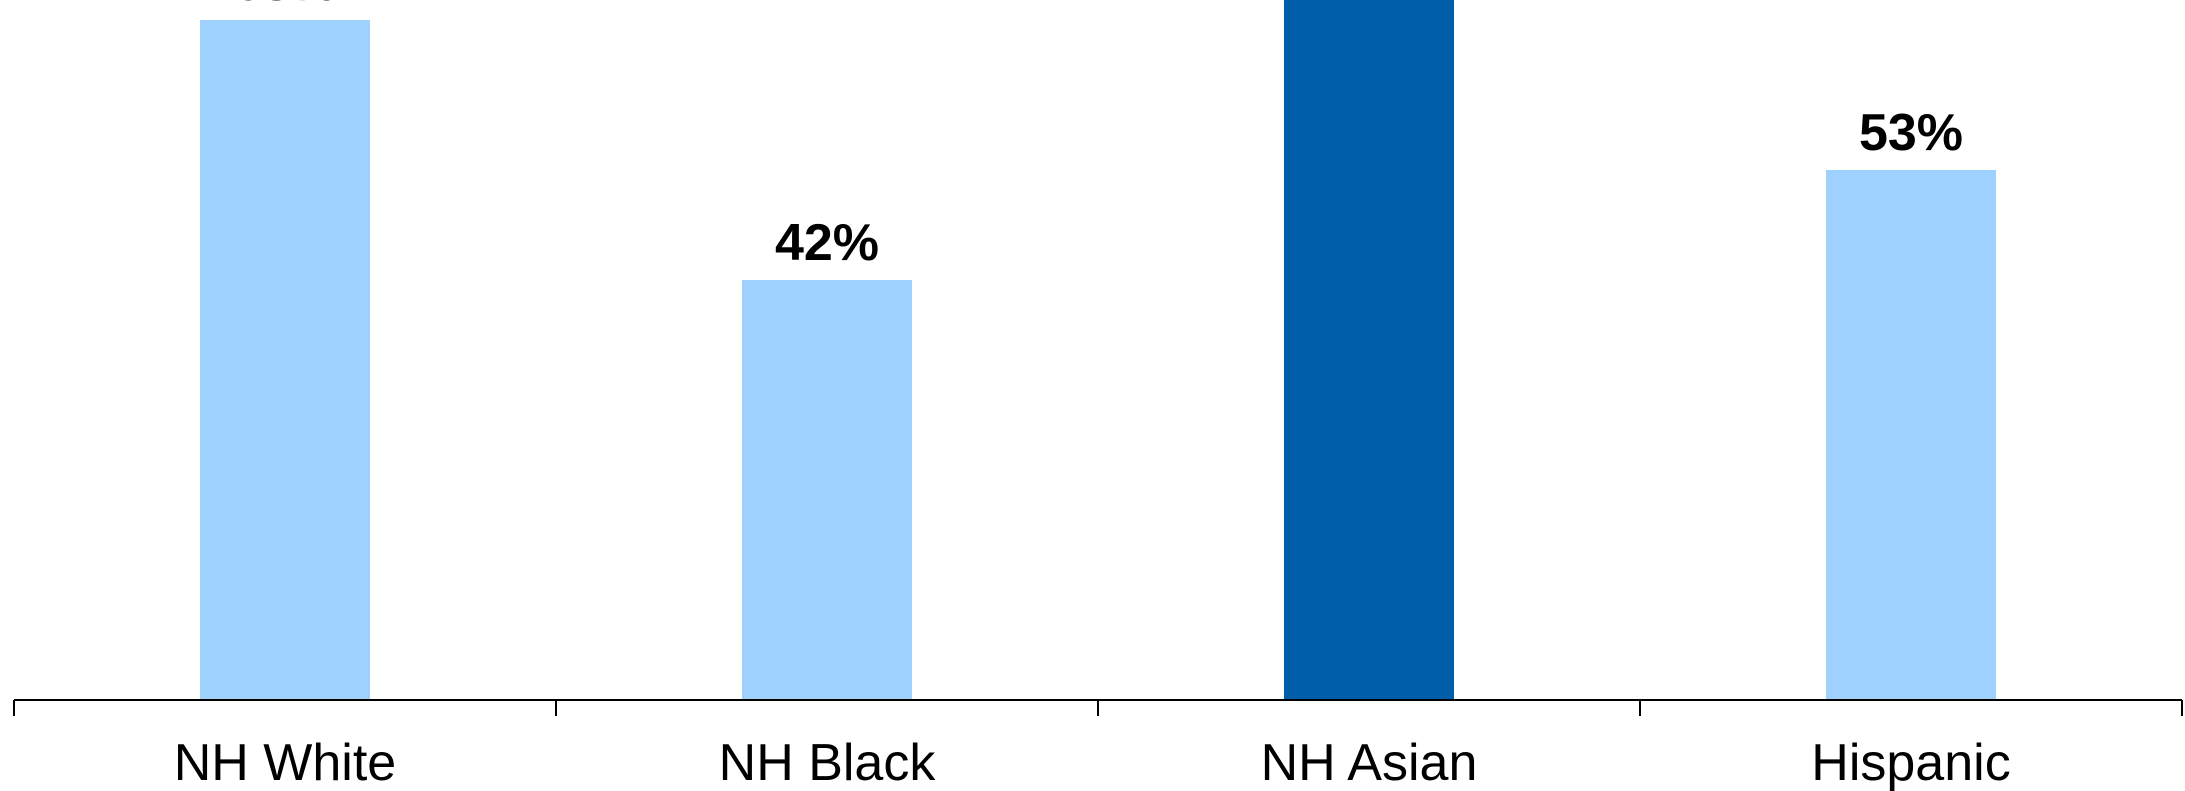 The image size is (2185, 791). Describe the element at coordinates (827, 243) in the screenshot. I see `bar-value-label: 42%` at that location.